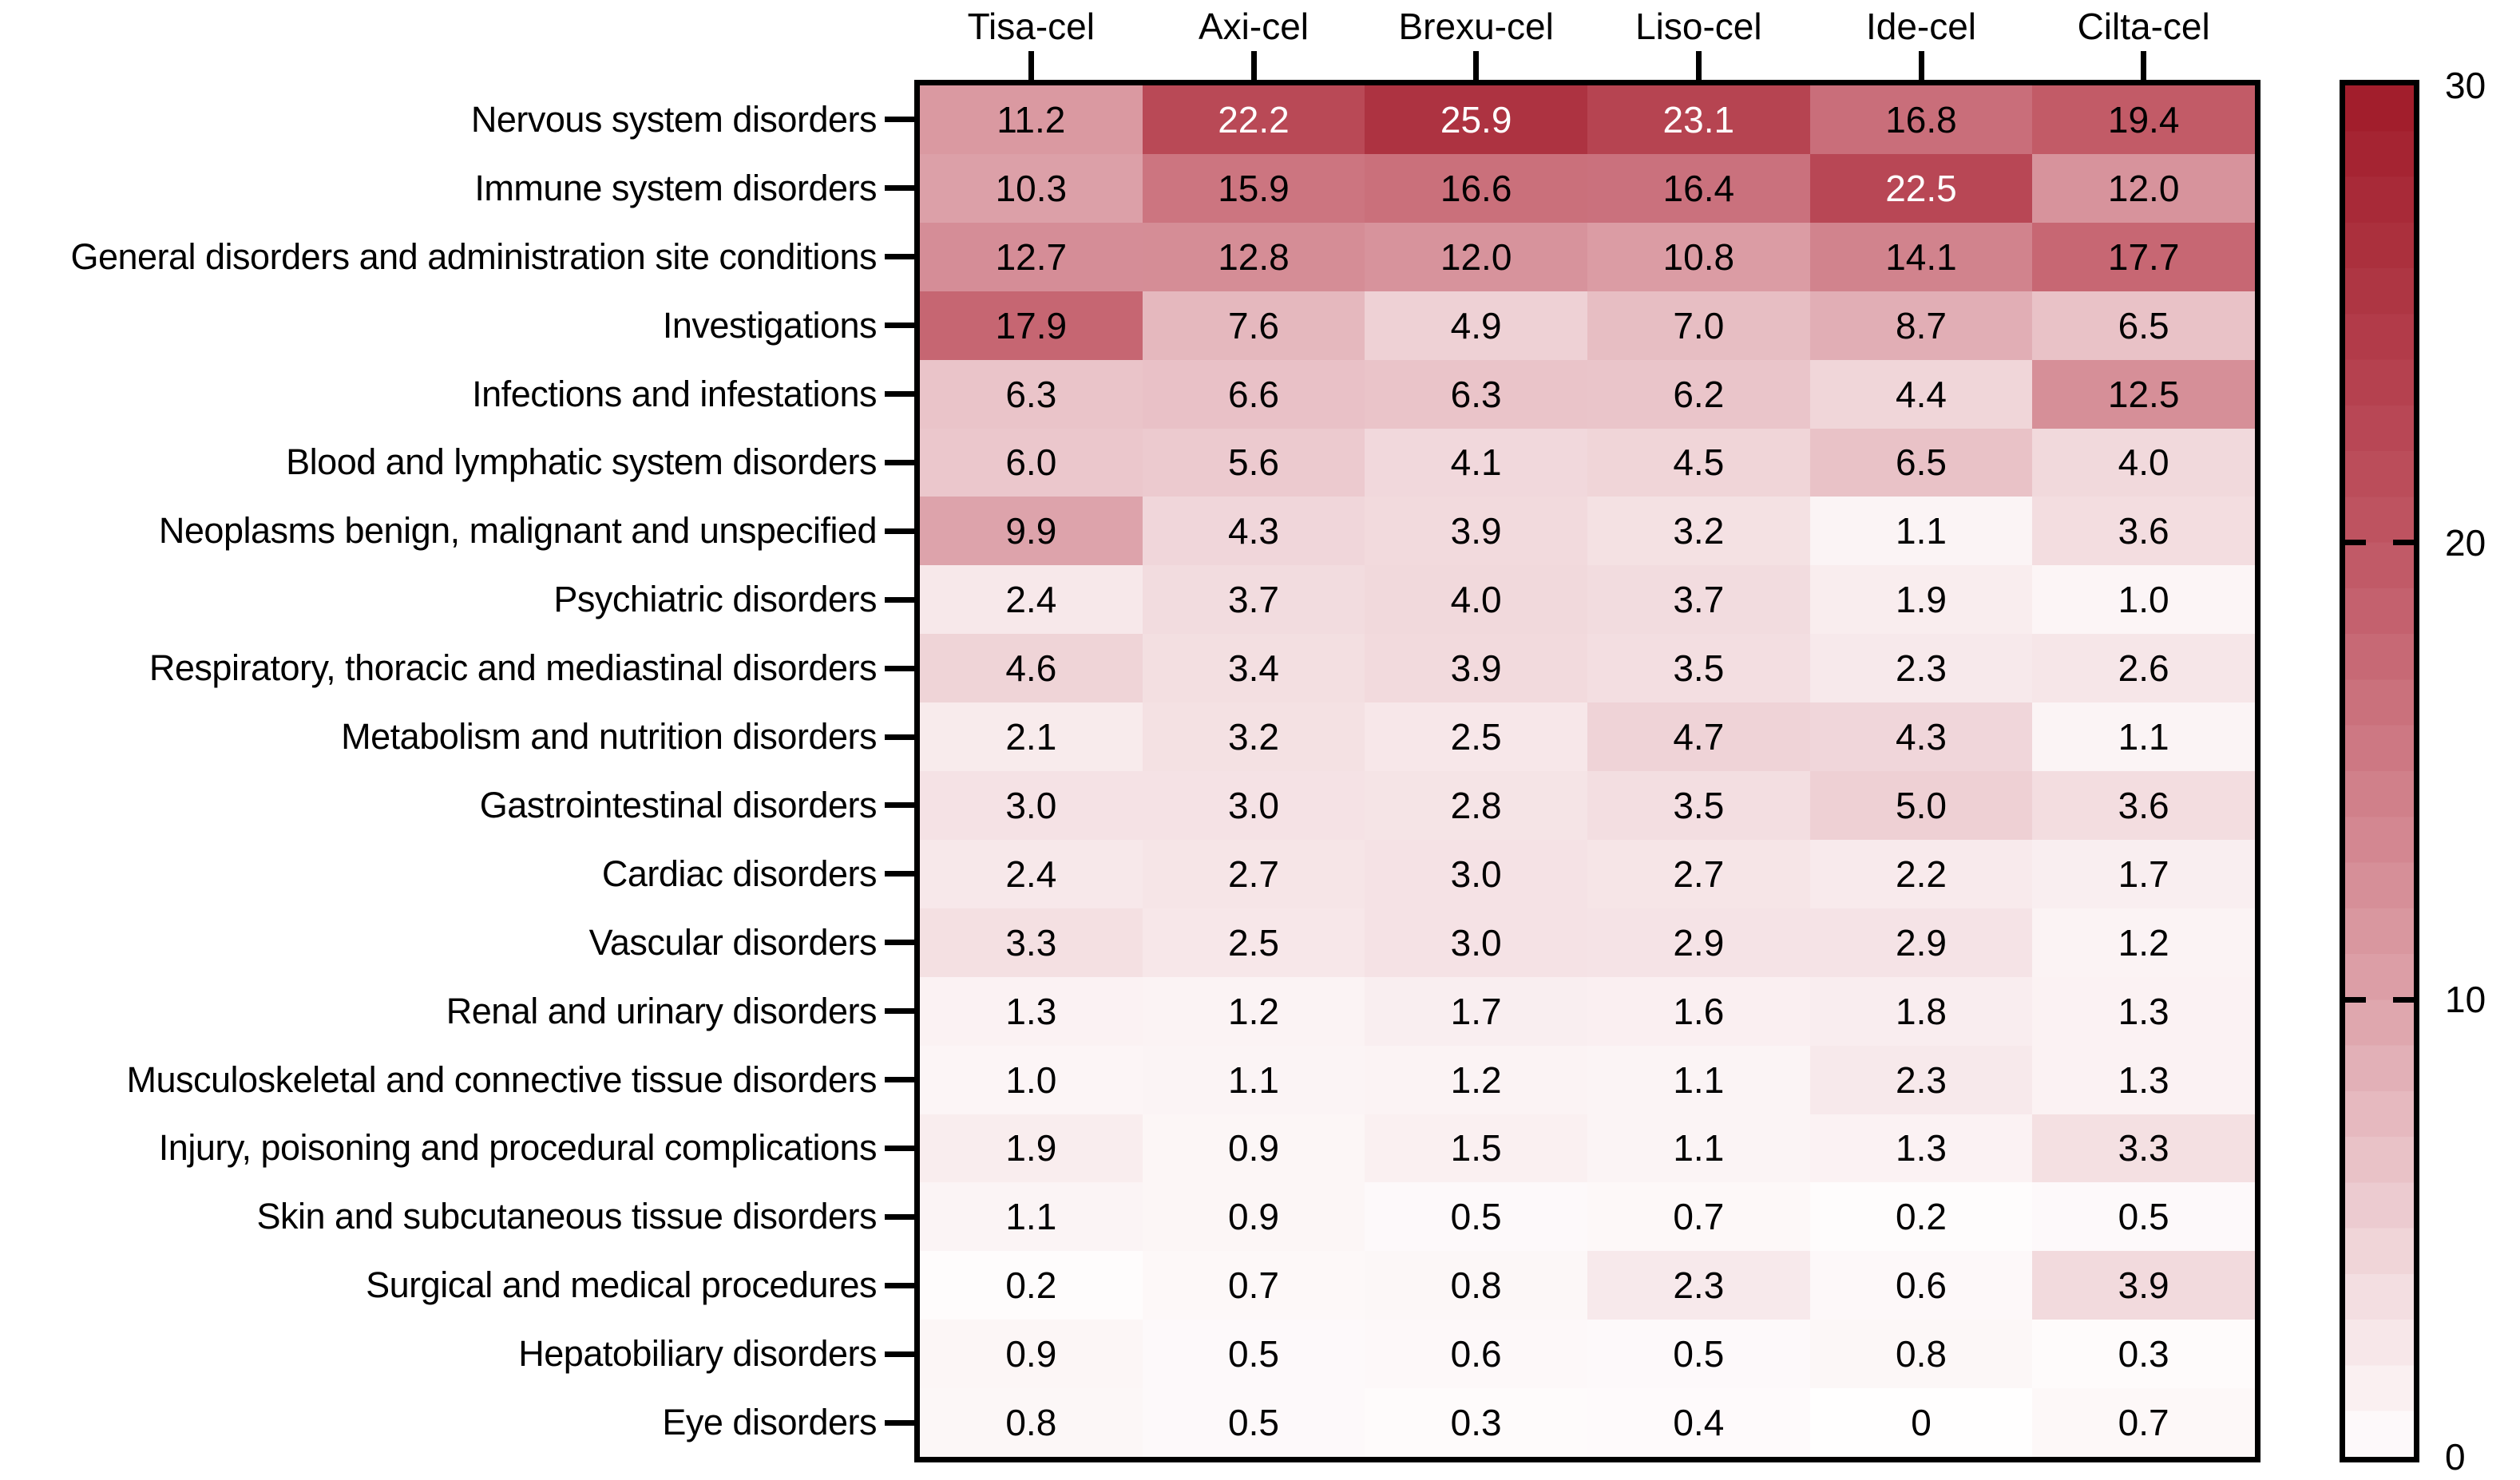  What do you see at coordinates (1253, 119) in the screenshot?
I see `heatmap-cell: 22.2` at bounding box center [1253, 119].